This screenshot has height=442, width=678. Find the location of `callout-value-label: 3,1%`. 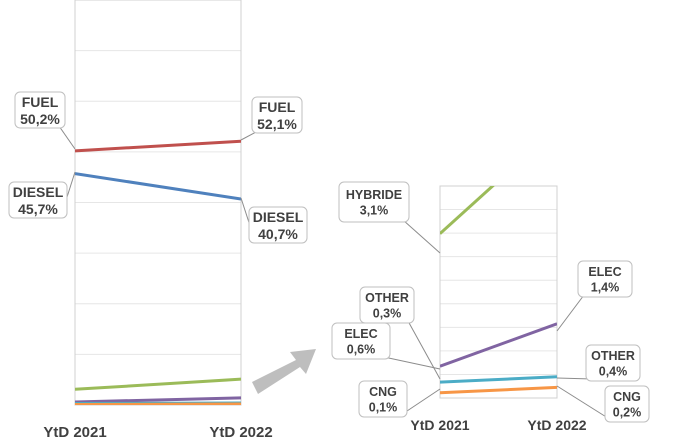

callout-value-label: 3,1% is located at coordinates (374, 211).